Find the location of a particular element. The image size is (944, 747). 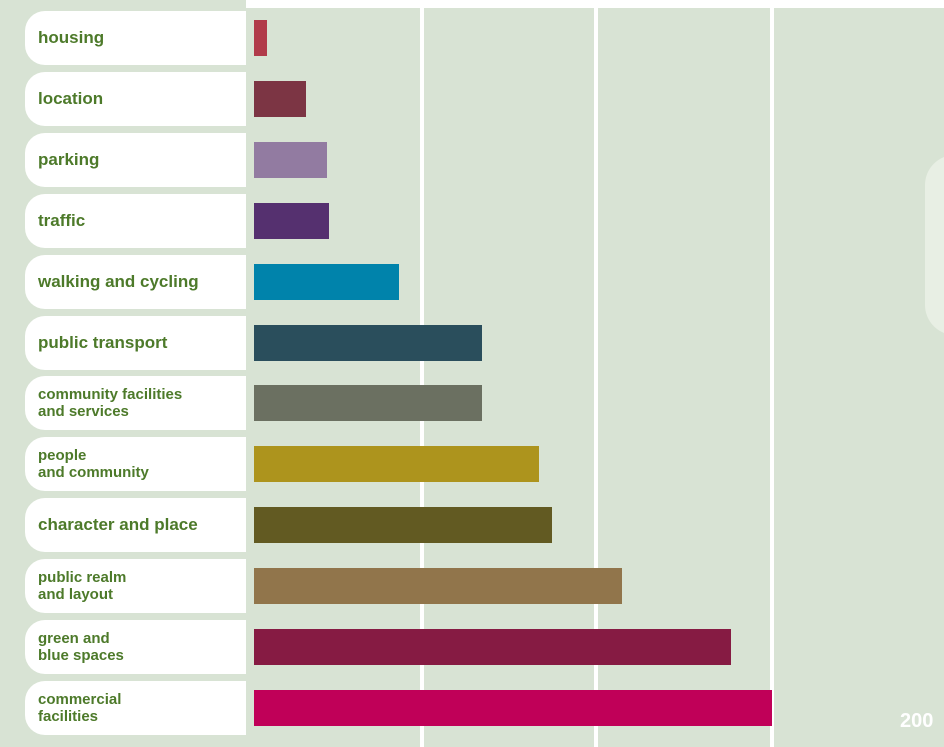

category-label: public transport is located at coordinates (135, 343).